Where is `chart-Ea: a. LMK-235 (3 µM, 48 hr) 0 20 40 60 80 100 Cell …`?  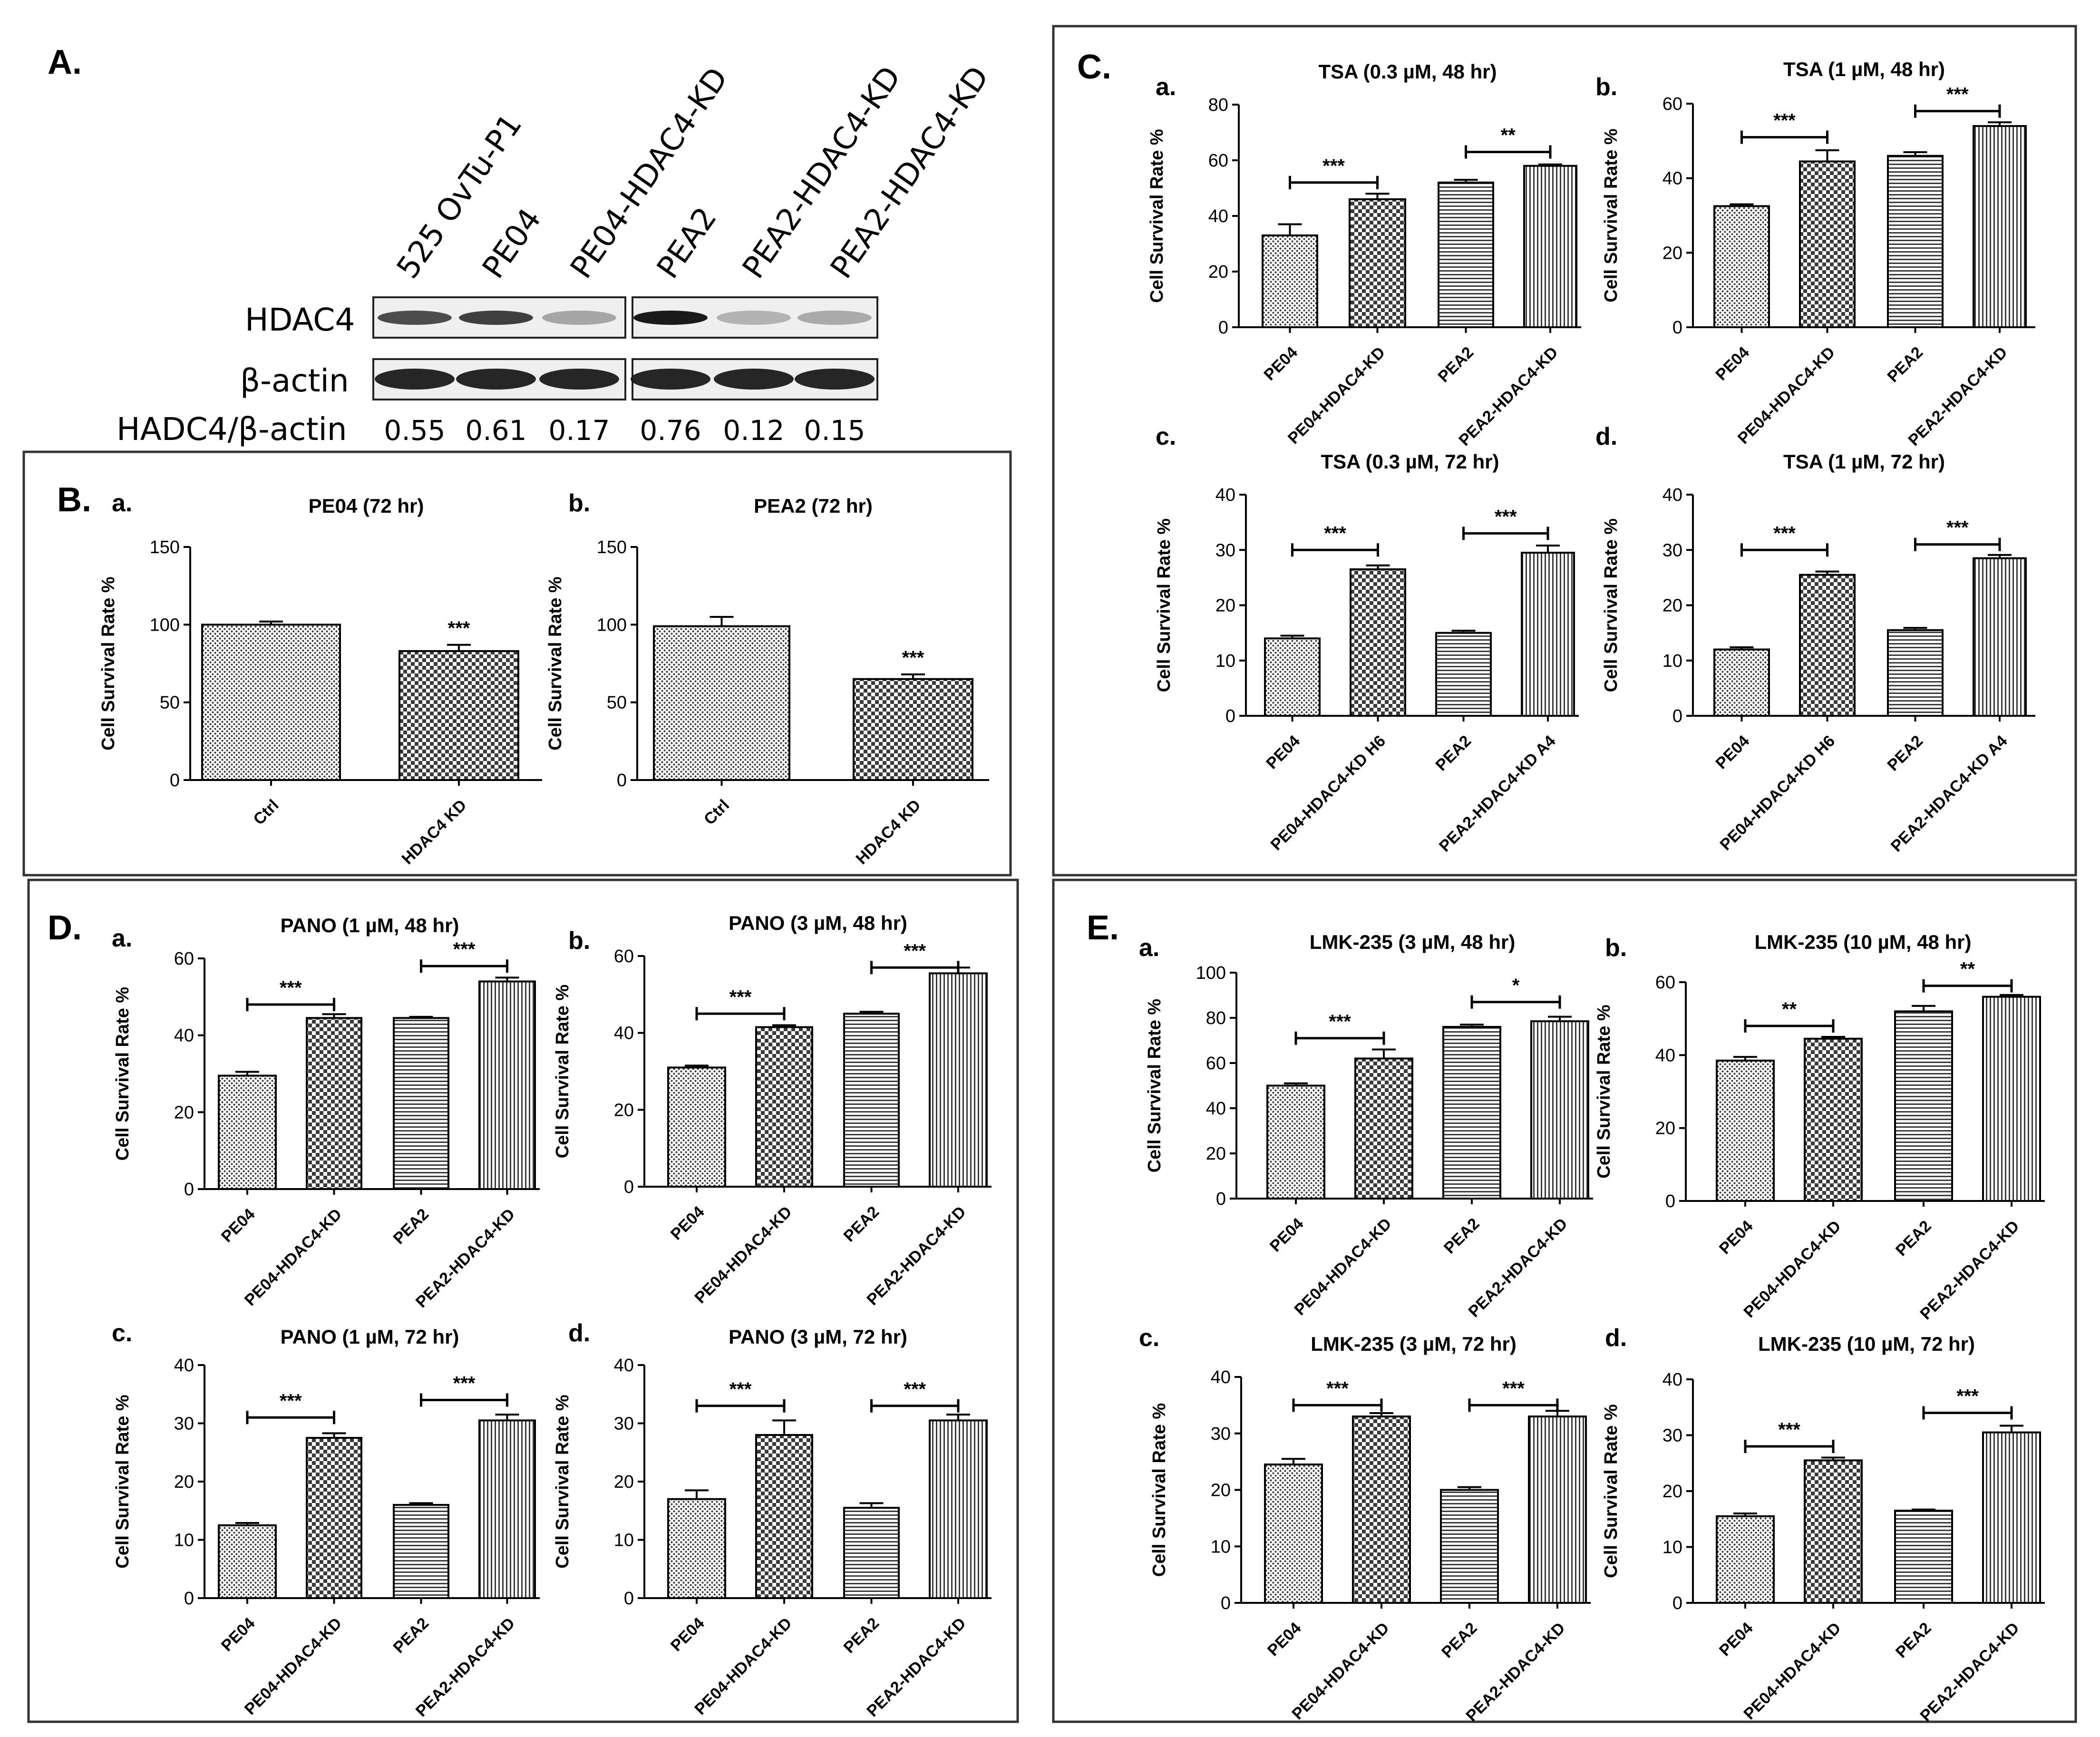
chart-Ea: a. LMK-235 (3 µM, 48 hr) 0 20 40 60 80 100 Cell … is located at coordinates (1366, 1126).